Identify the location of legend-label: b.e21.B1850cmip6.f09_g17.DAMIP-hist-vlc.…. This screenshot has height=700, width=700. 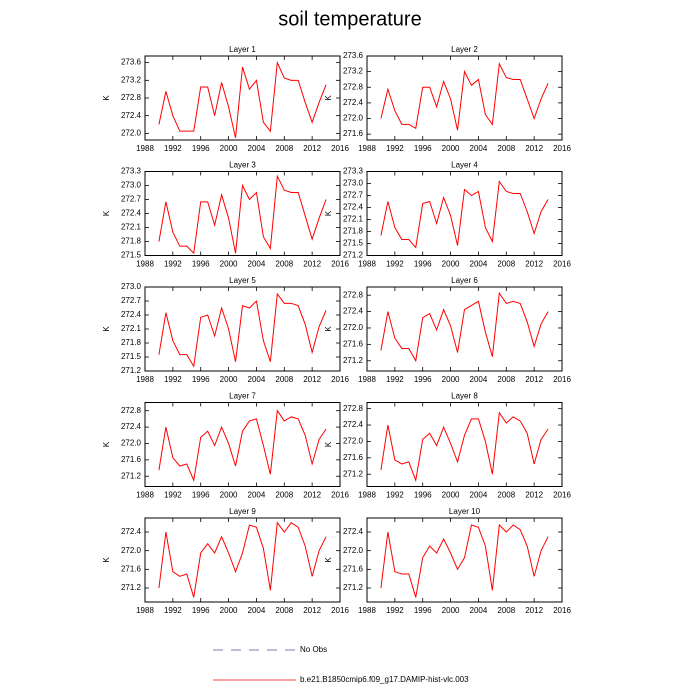
(384, 679).